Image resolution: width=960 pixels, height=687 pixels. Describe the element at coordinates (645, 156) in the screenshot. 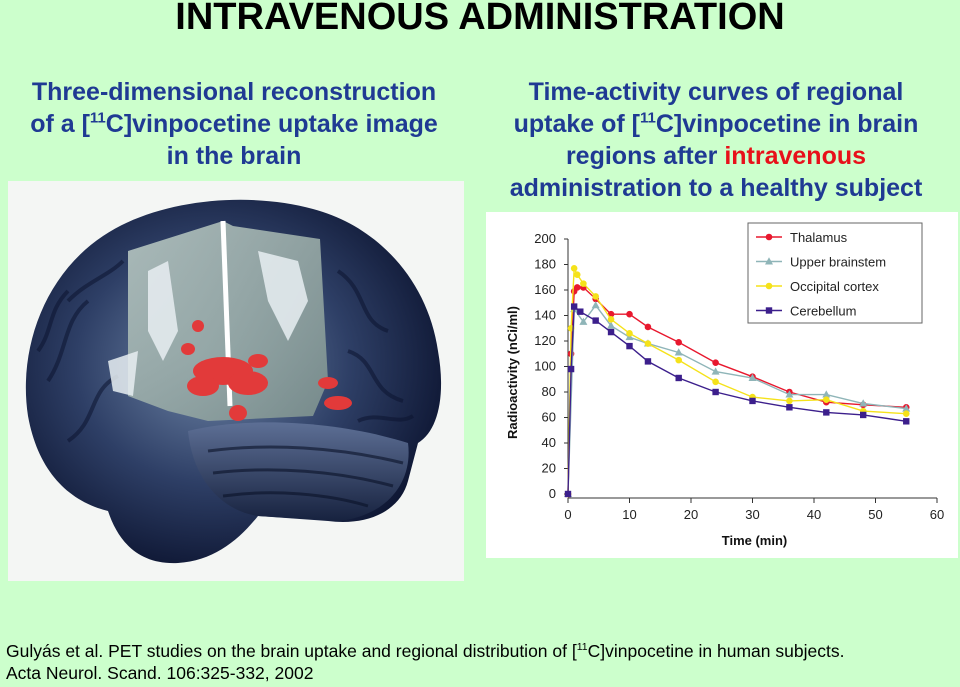

I see `caption-text: regions after` at that location.